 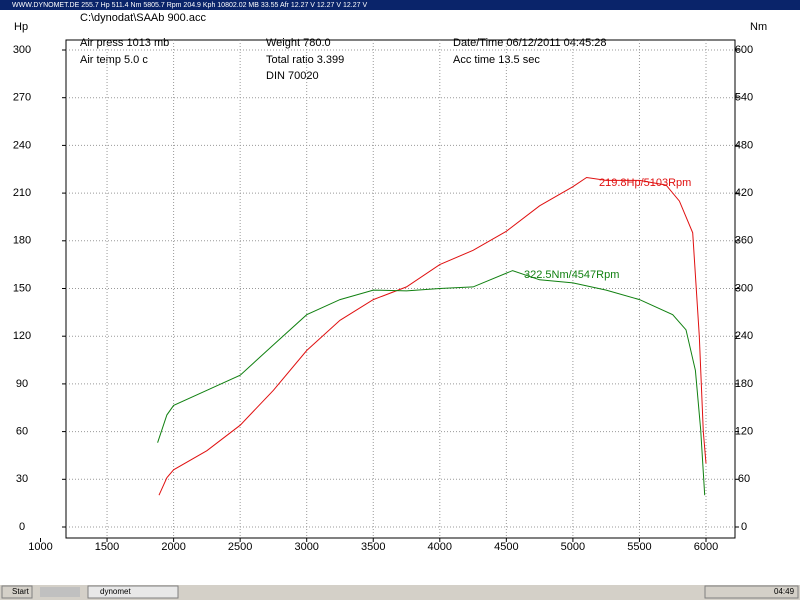 I want to click on info: DIN 70020, so click(x=292, y=76).